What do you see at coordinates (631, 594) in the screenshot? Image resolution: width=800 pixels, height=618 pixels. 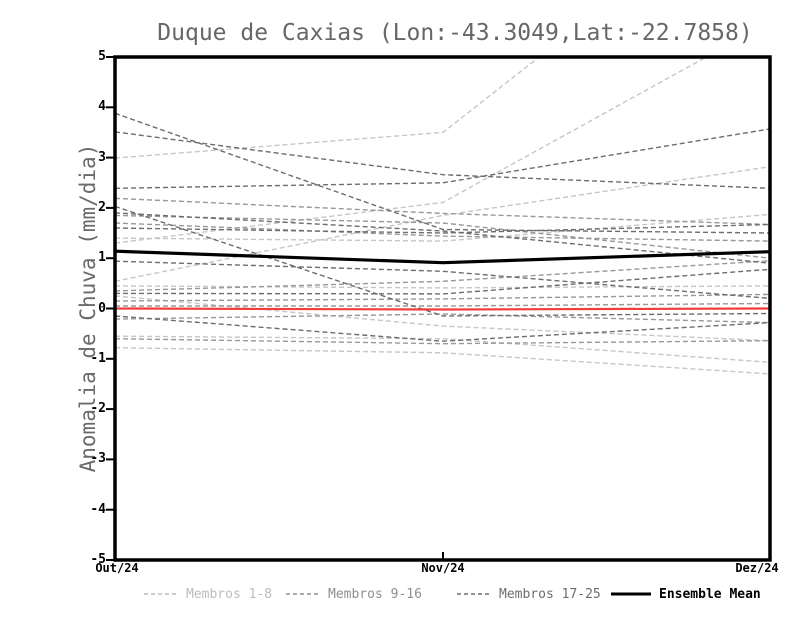 I see `solid-line-swatch-mean` at bounding box center [631, 594].